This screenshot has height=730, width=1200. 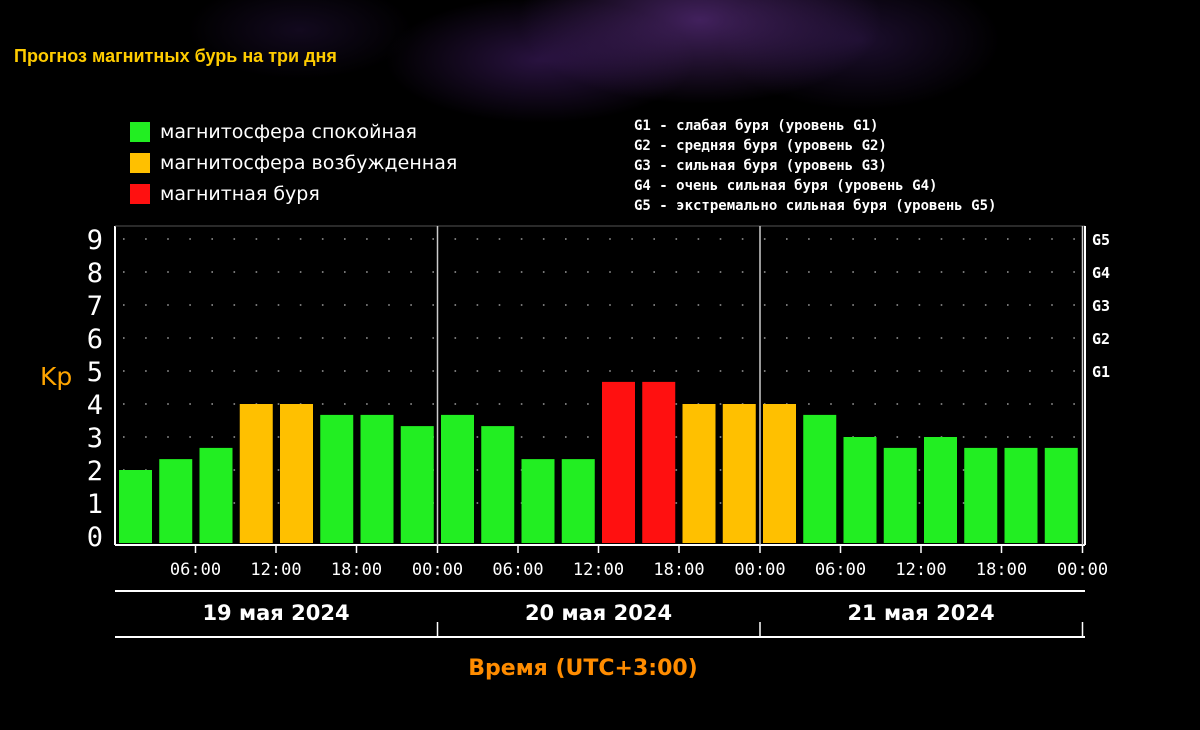 What do you see at coordinates (1101, 240) in the screenshot?
I see `g-level-label: G5` at bounding box center [1101, 240].